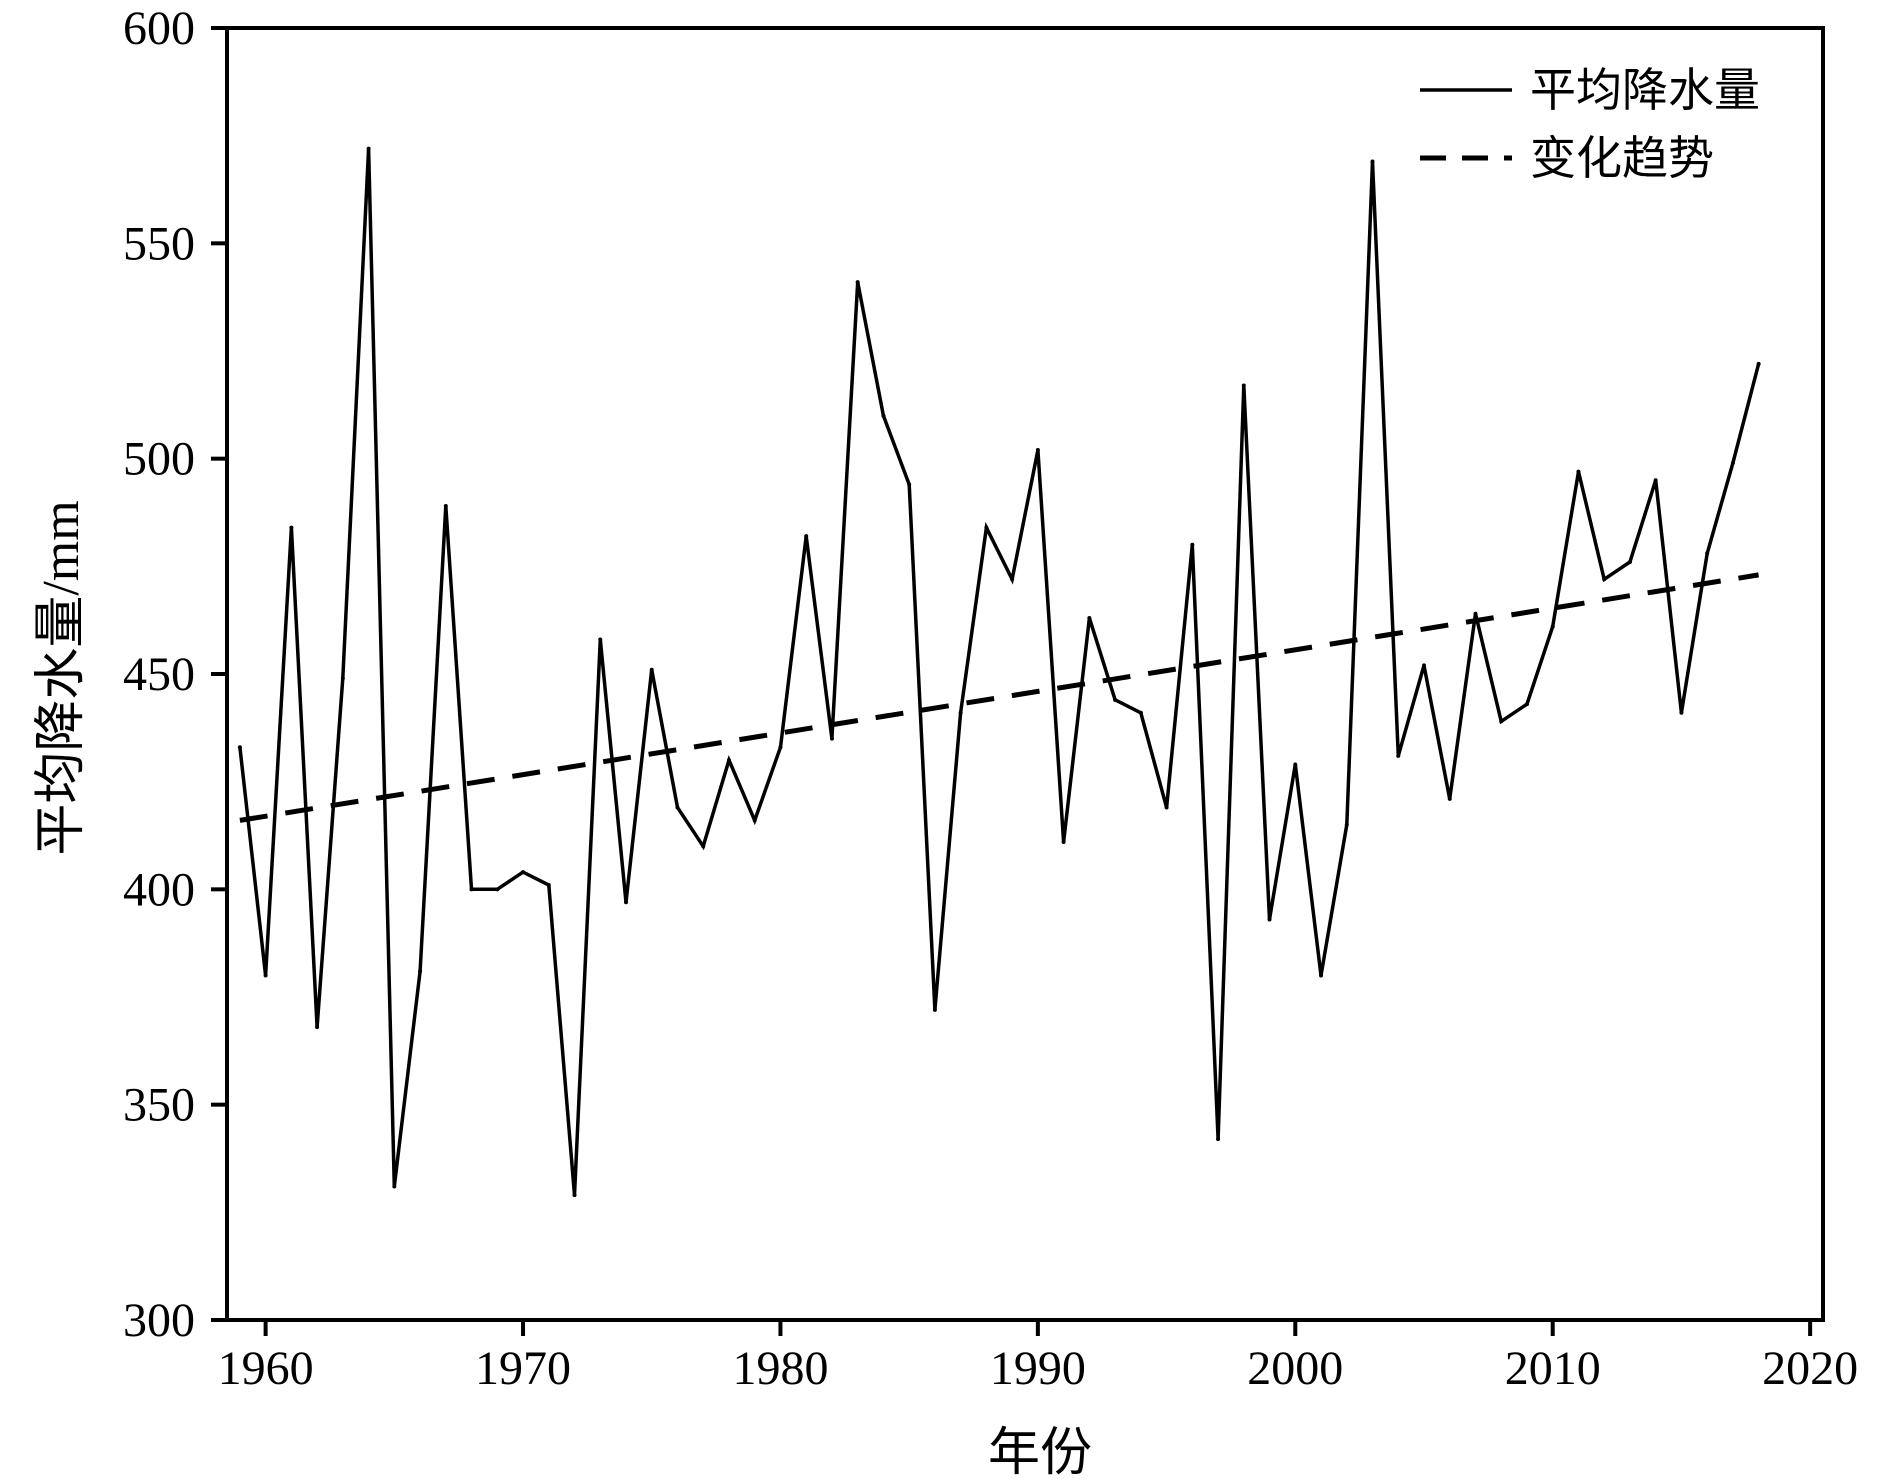 The image size is (1890, 1483). I want to click on x-tick-label: 1960, so click(266, 1368).